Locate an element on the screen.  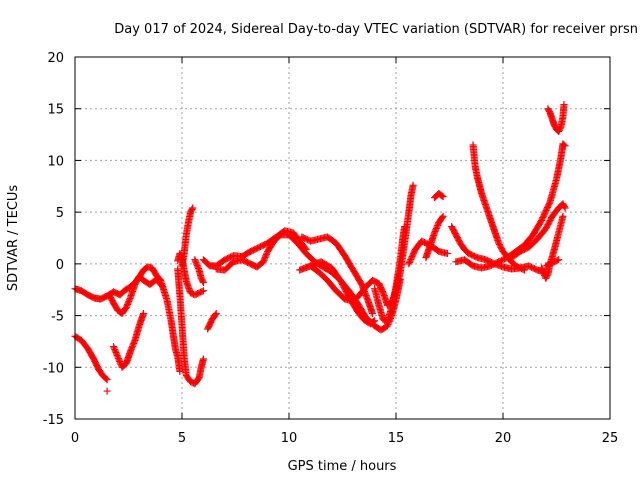
x-tick-label: 15 is located at coordinates (396, 438).